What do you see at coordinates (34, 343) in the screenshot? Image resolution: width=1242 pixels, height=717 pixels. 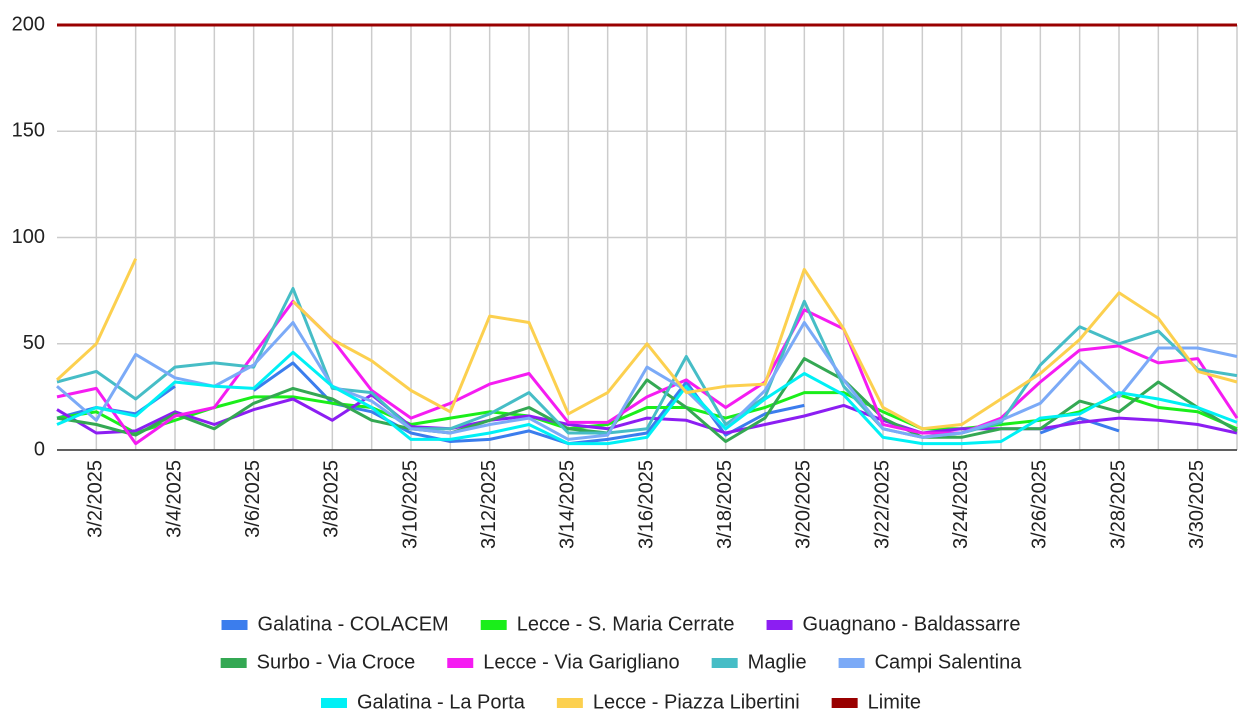 I see `y-tick-label: 50` at bounding box center [34, 343].